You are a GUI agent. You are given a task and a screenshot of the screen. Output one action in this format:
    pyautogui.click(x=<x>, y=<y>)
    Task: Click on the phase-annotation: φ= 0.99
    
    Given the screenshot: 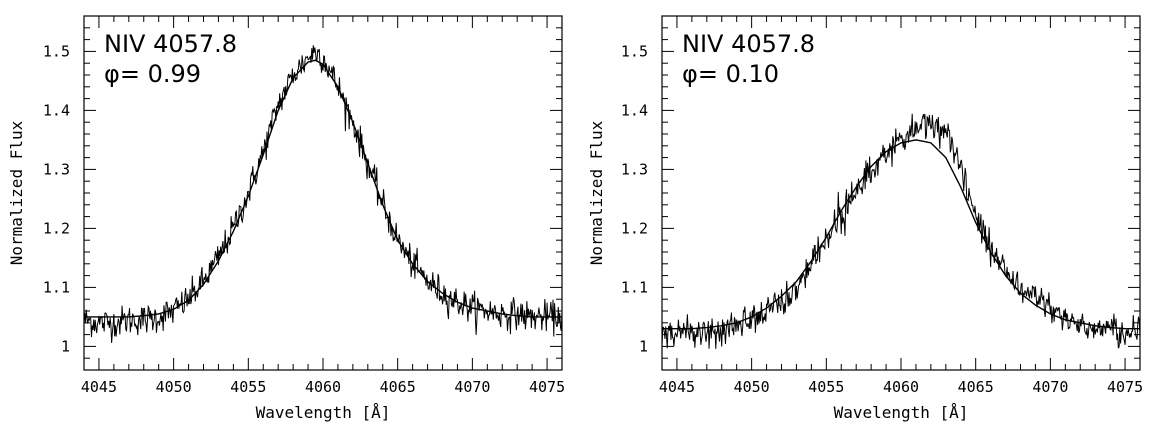 What is the action you would take?
    pyautogui.click(x=152, y=74)
    